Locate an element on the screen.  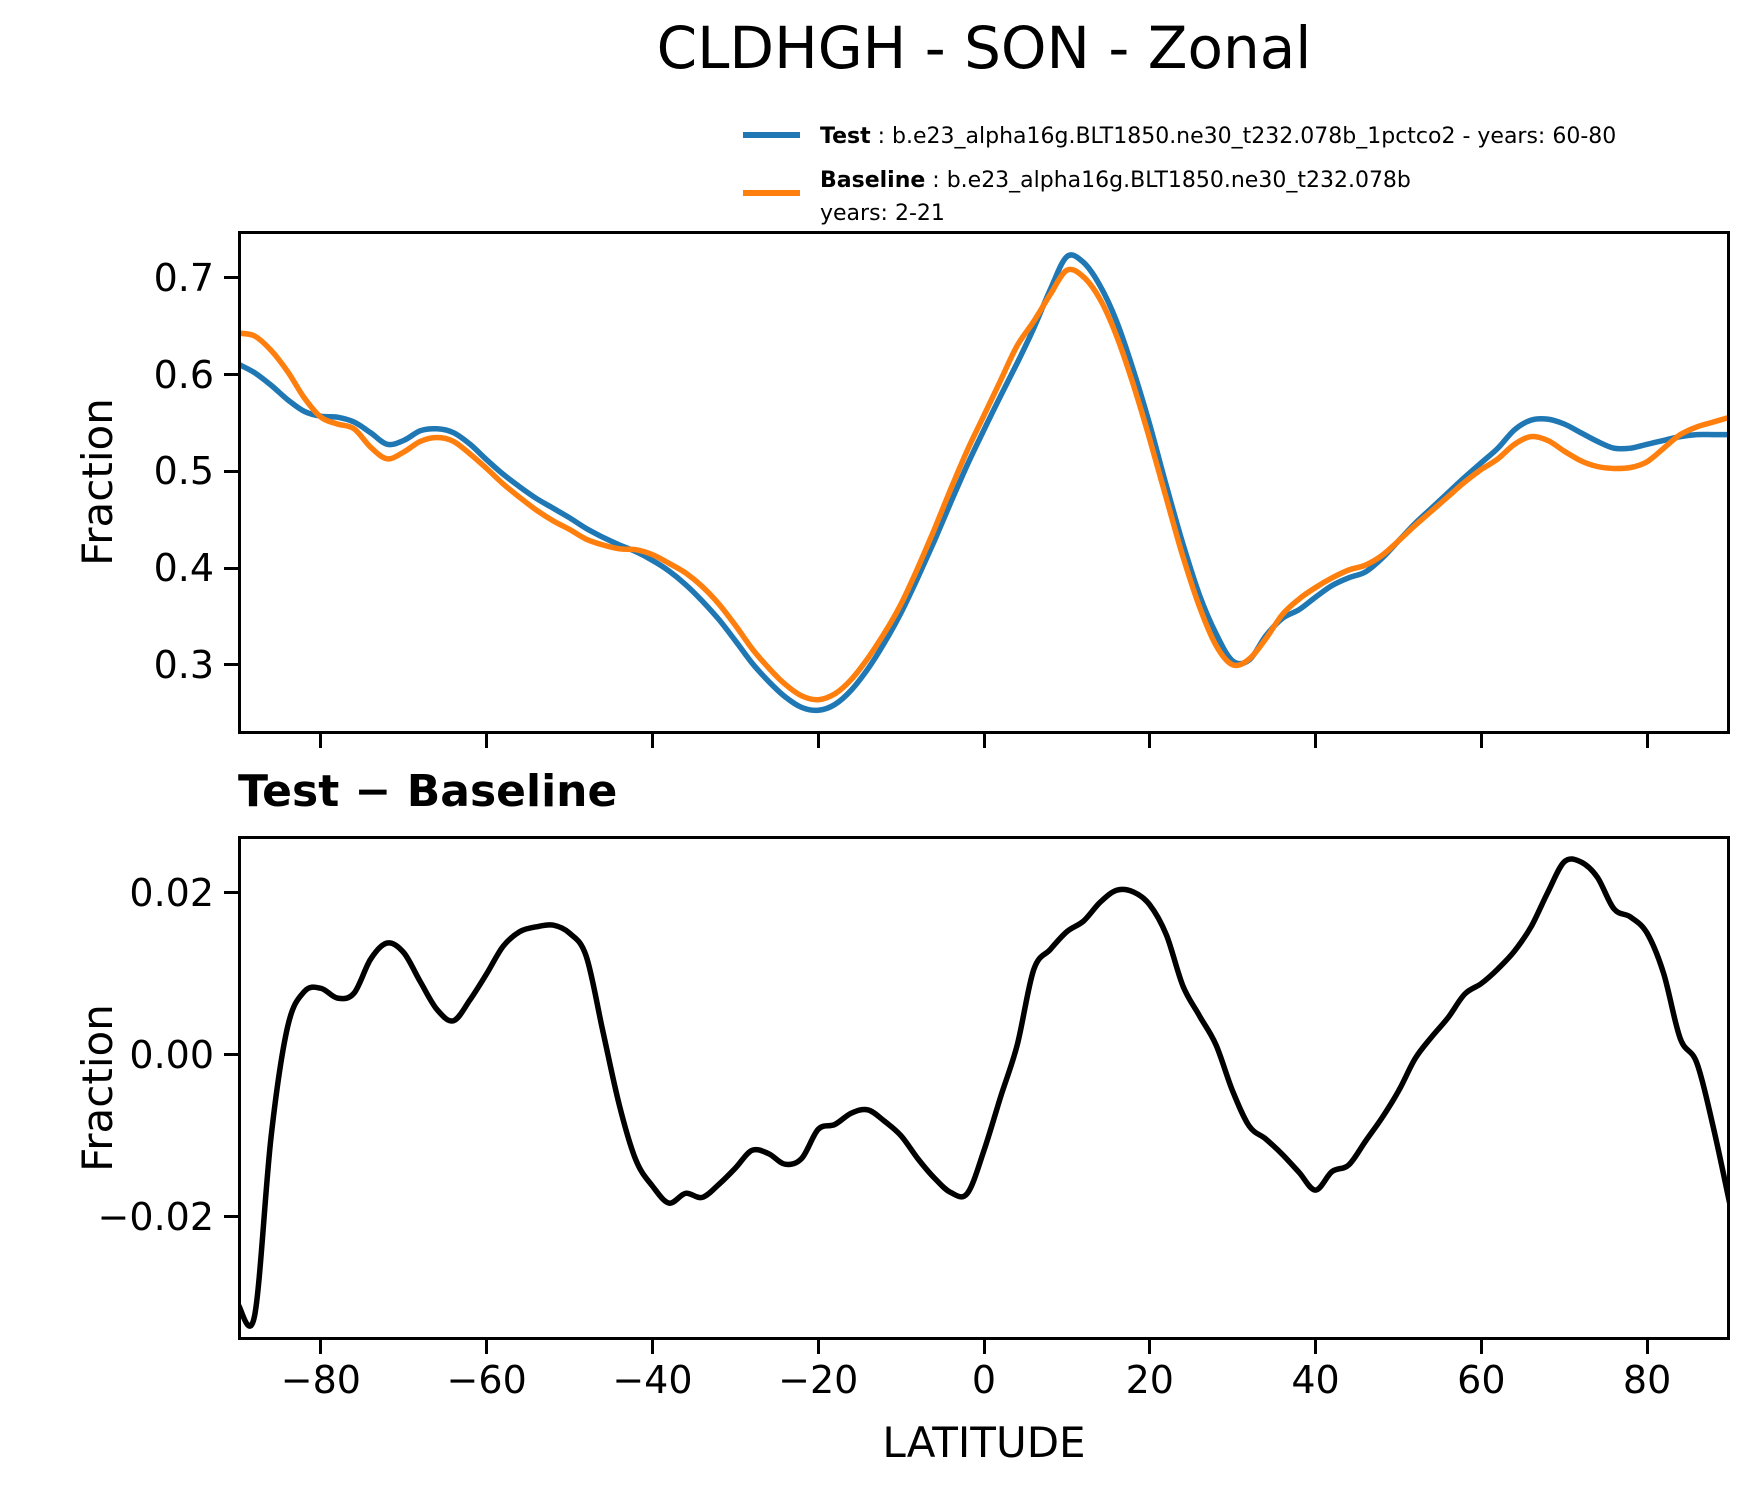
x-tick-label: −80 is located at coordinates (320, 1380).